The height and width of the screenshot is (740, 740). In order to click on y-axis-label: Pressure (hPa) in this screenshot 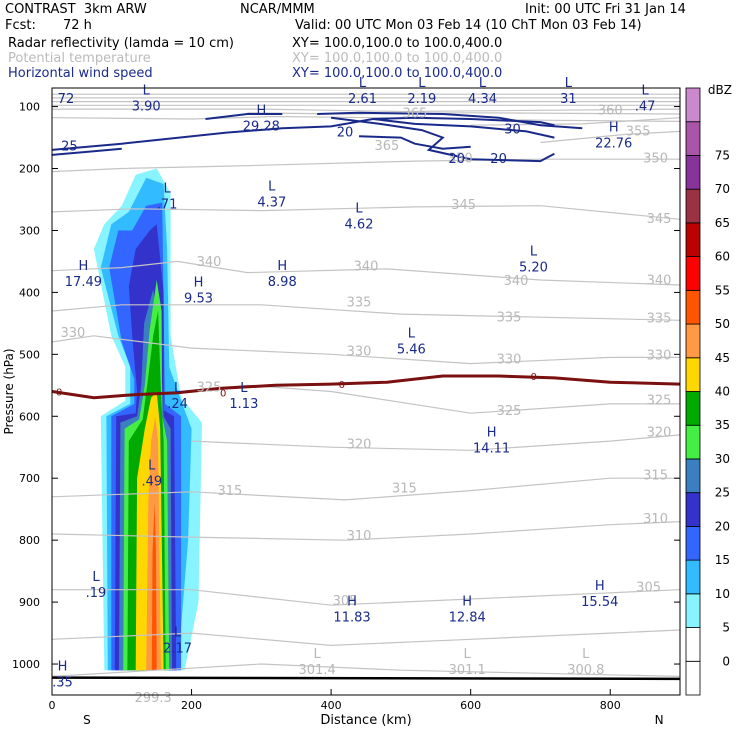, I will do `click(9, 391)`.